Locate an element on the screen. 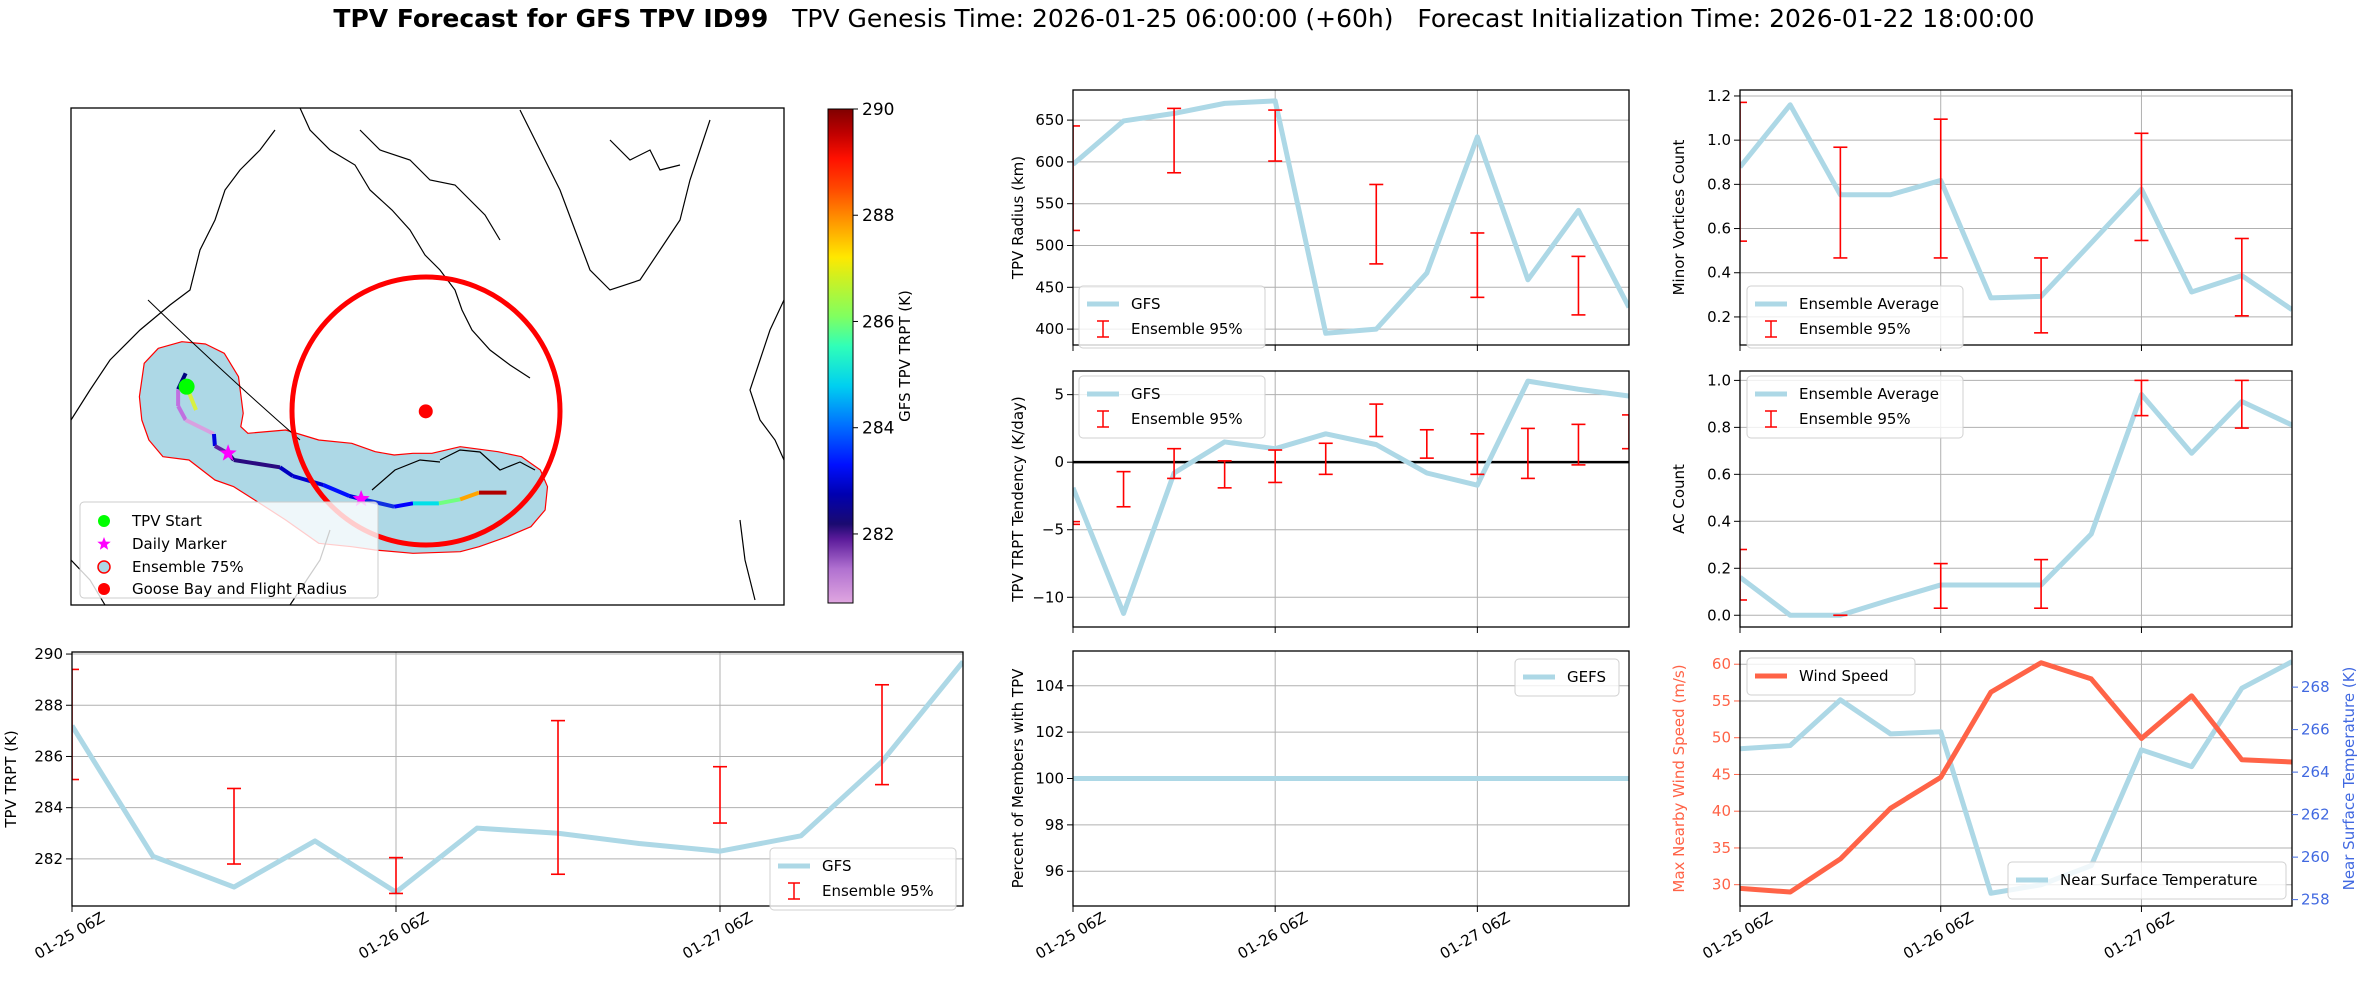 The height and width of the screenshot is (982, 2368). y-tick-label: 282 is located at coordinates (48, 859).